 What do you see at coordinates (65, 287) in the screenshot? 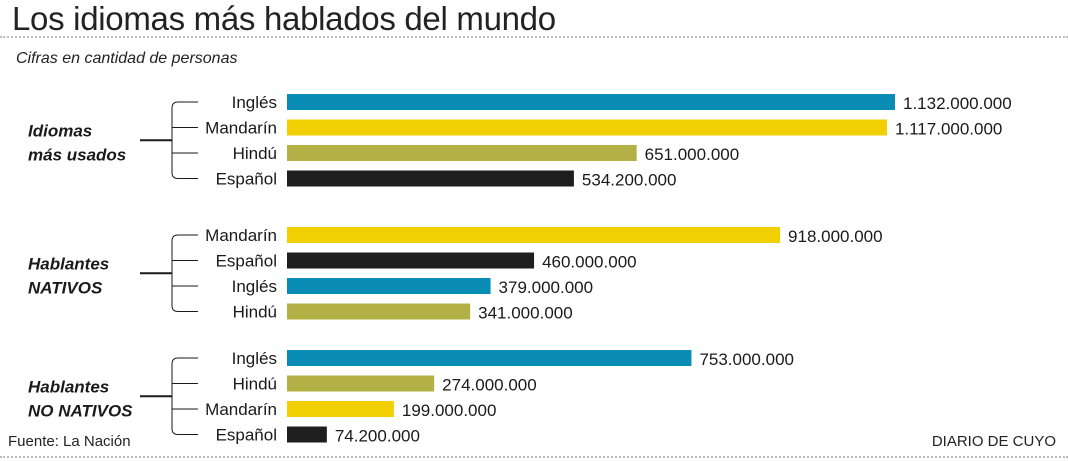
I see `group-label: NATIVOS` at bounding box center [65, 287].